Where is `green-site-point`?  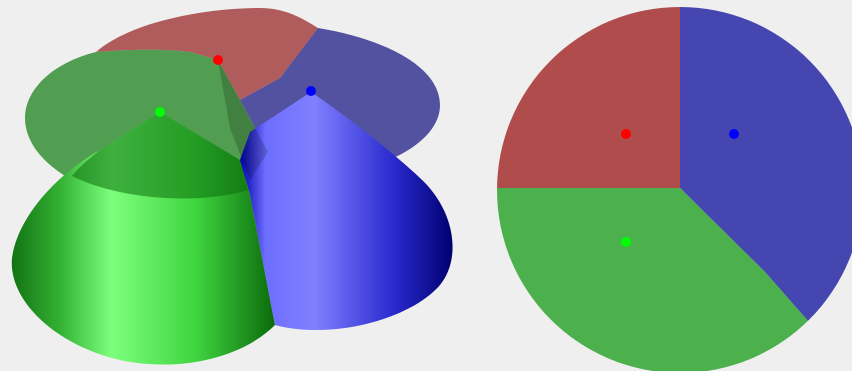 green-site-point is located at coordinates (160, 112).